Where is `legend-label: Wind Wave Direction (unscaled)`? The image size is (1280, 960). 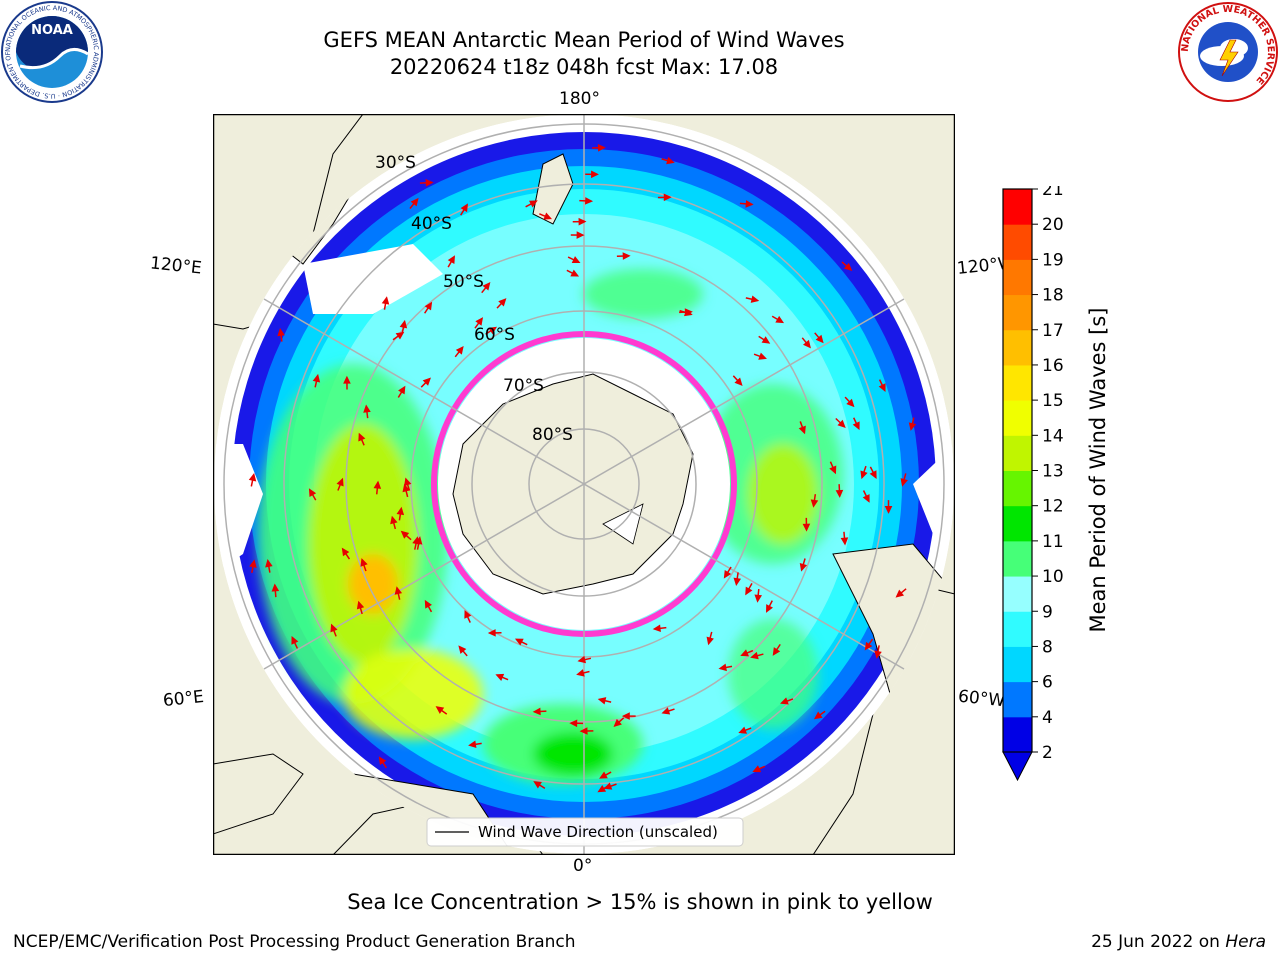
legend-label: Wind Wave Direction (unscaled) is located at coordinates (598, 832).